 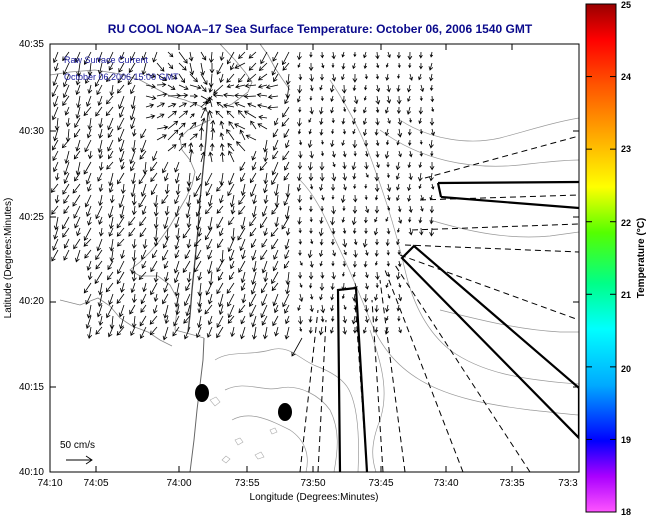 I want to click on colorbar-tick-label: 23, so click(x=626, y=149).